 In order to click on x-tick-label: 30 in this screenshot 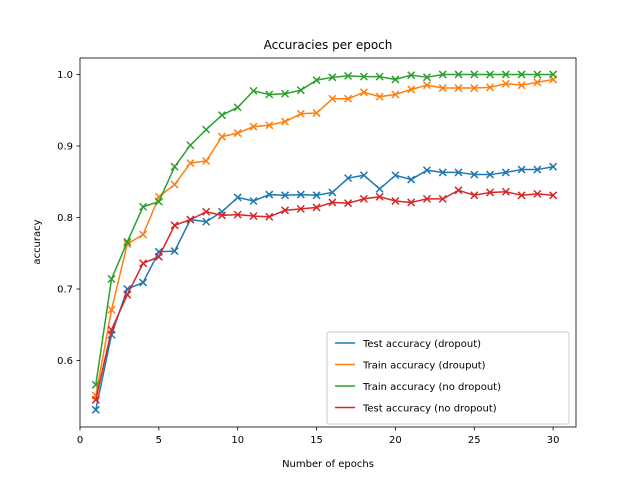, I will do `click(553, 440)`.